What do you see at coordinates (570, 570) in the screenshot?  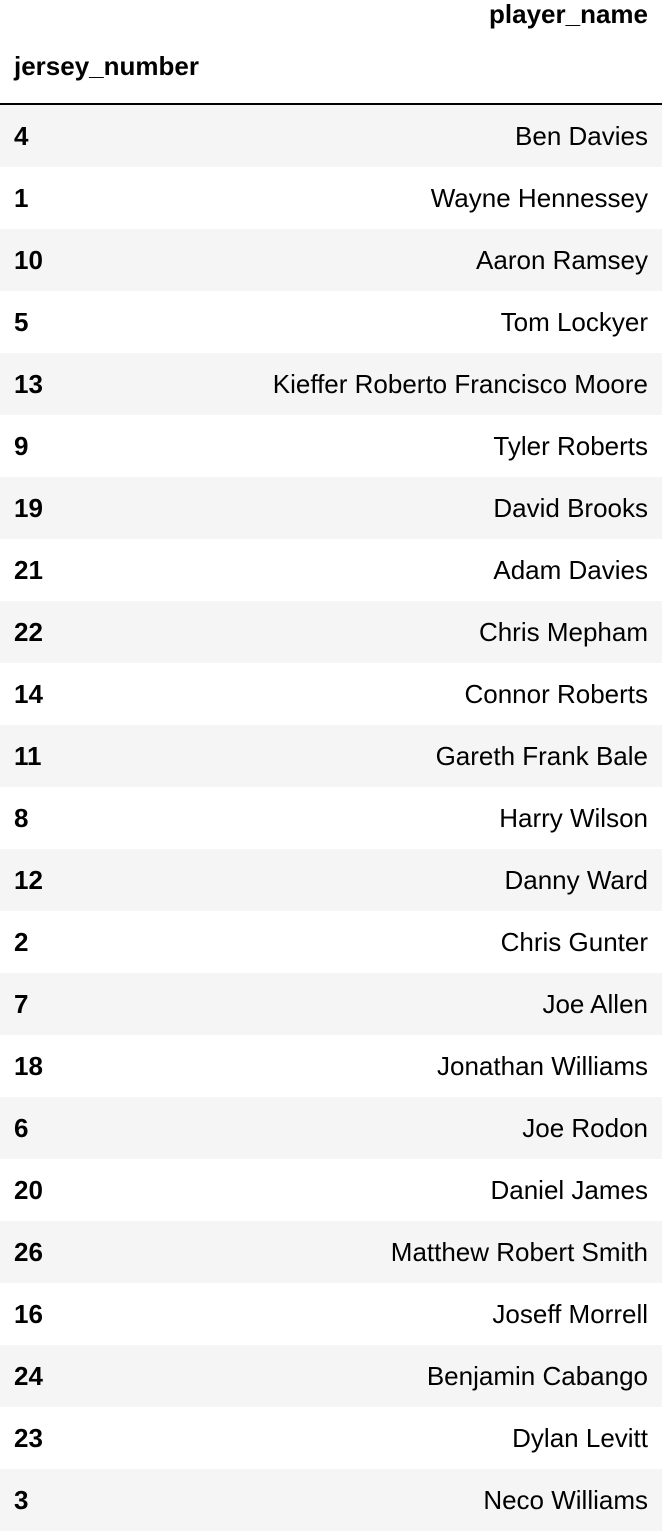 I see `player-name-cell: Adam Davies` at bounding box center [570, 570].